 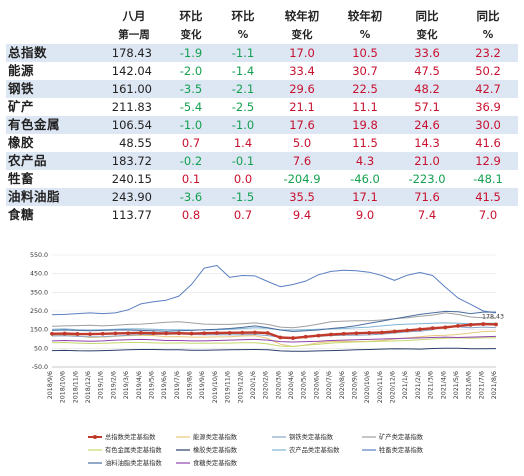 I want to click on cell-mom_pct: -0.1, so click(x=243, y=161).